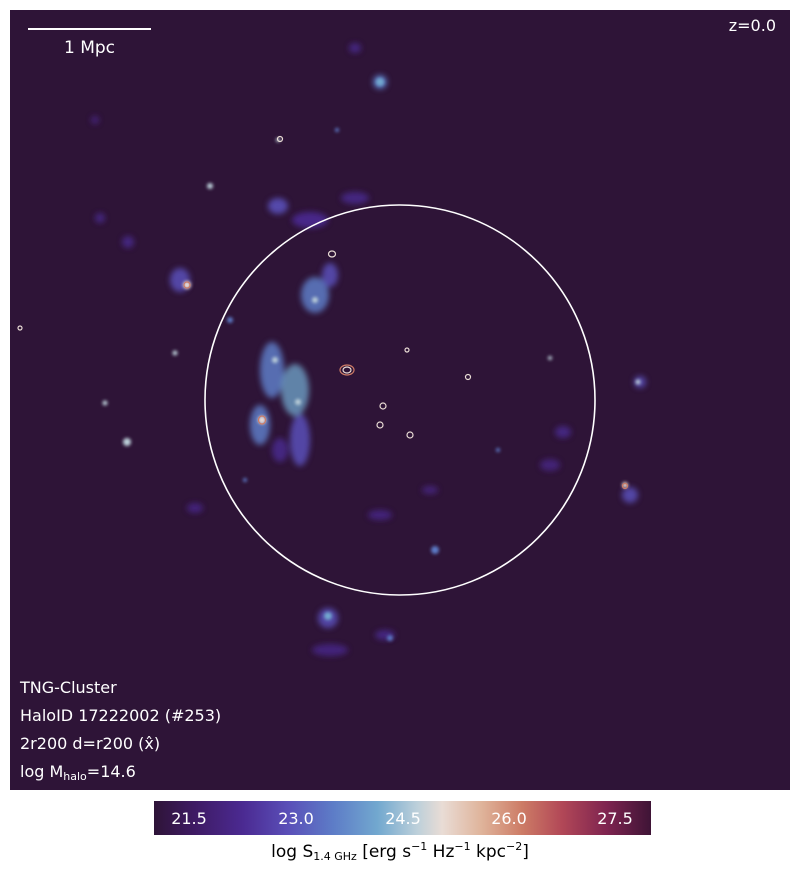 The width and height of the screenshot is (800, 873). Describe the element at coordinates (615, 818) in the screenshot. I see `colorbar-tick: 27.5` at that location.